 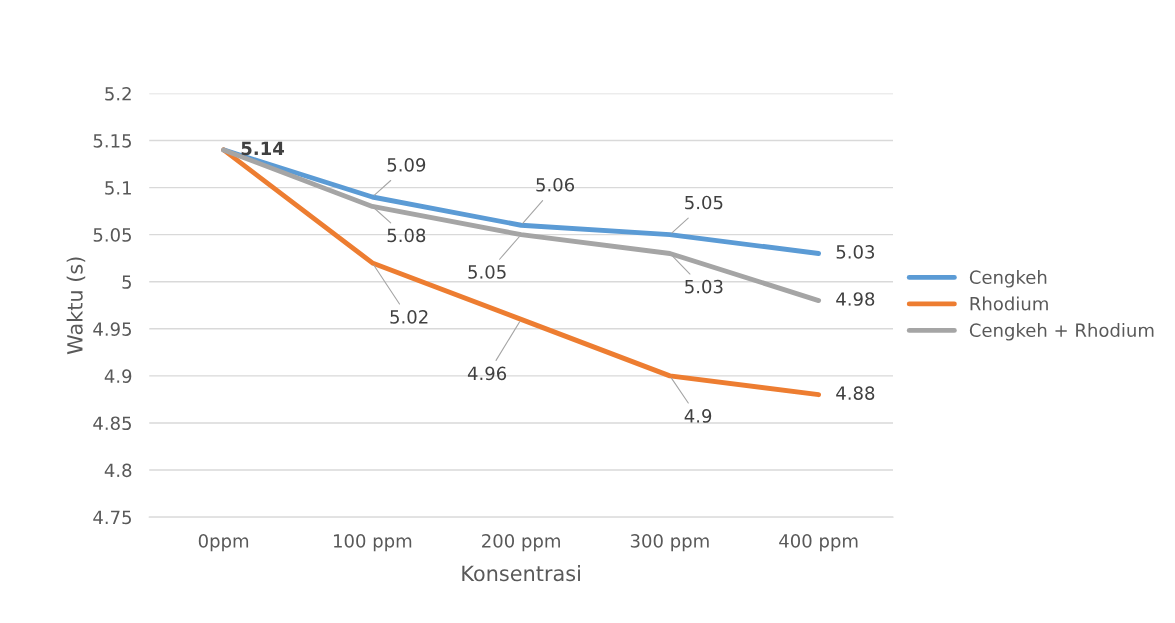 What do you see at coordinates (112, 329) in the screenshot?
I see `y-tick-label: 4.95` at bounding box center [112, 329].